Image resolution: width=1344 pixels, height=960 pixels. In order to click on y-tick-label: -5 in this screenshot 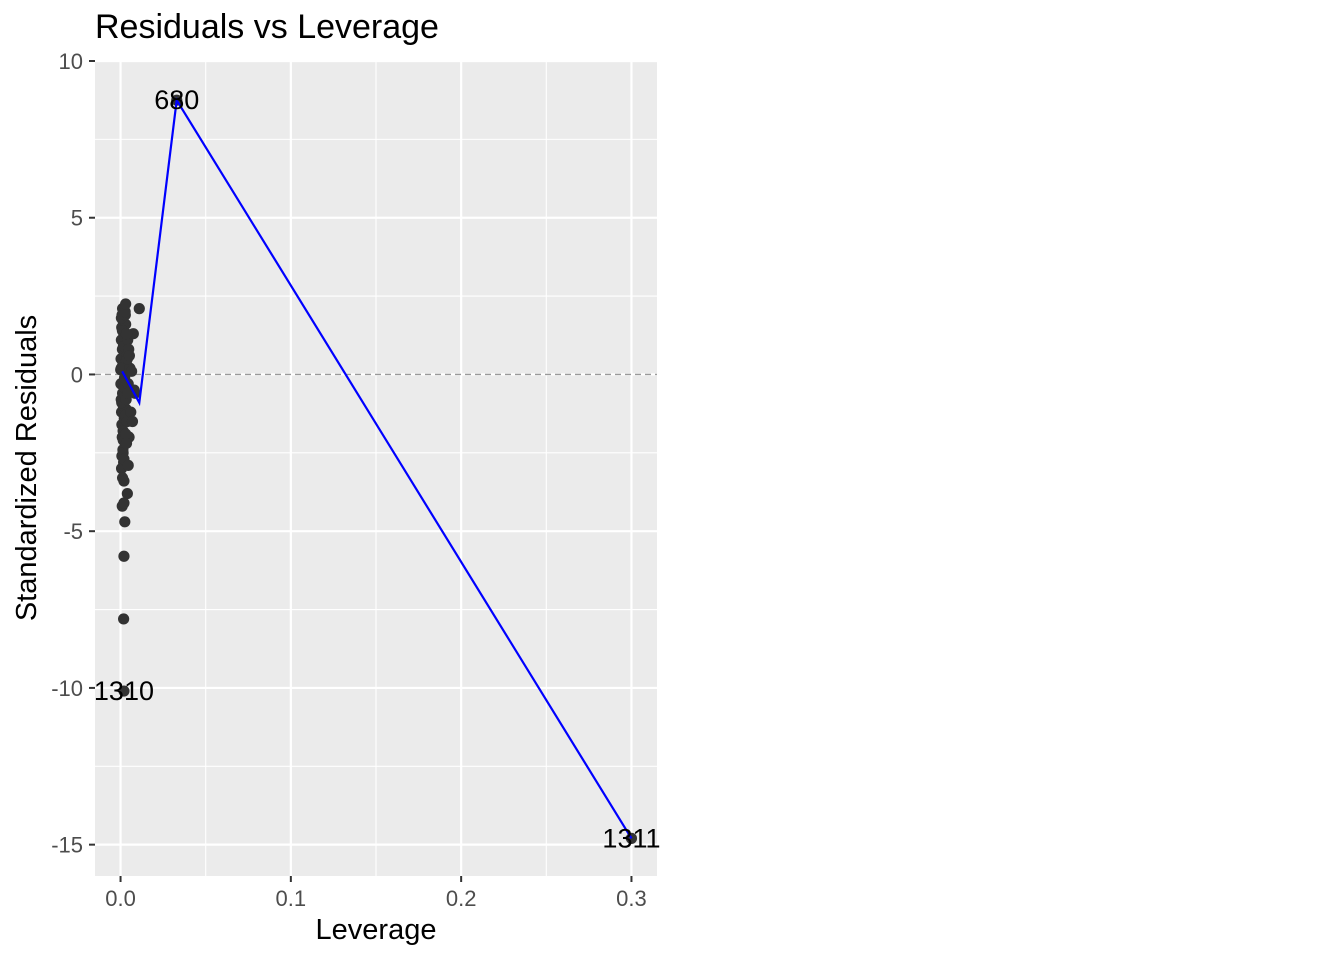, I will do `click(73, 531)`.